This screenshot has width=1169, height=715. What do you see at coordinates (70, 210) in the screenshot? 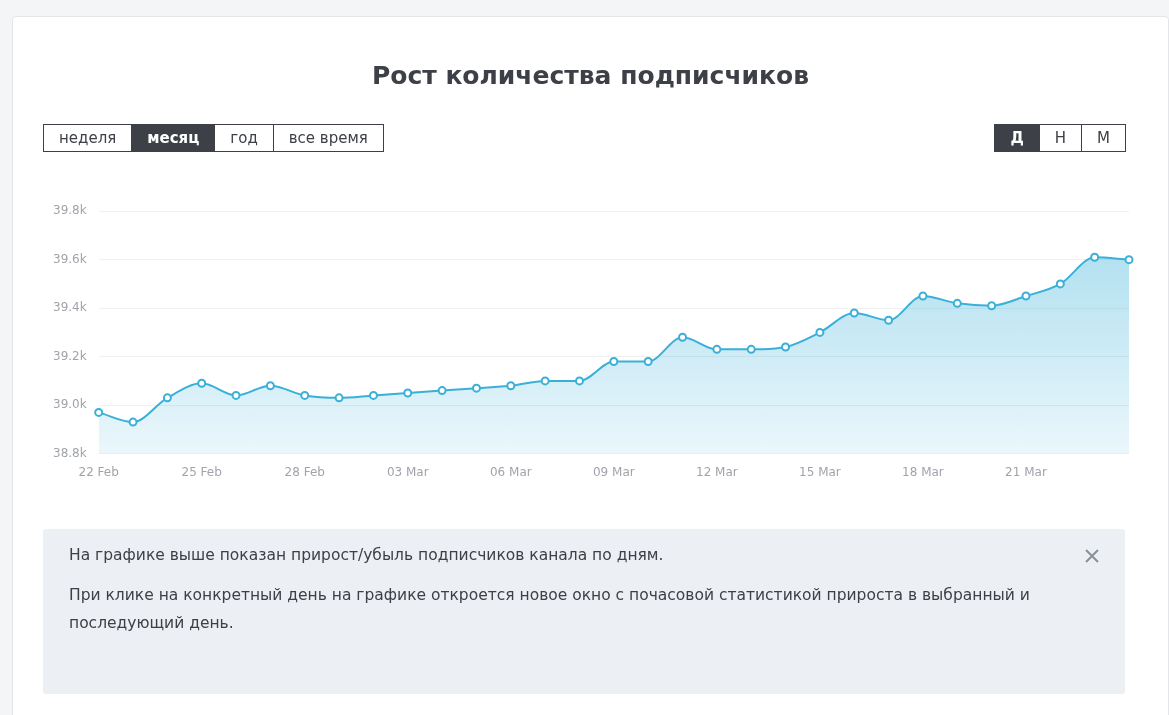
I see `y-tick-label: 39.8k` at bounding box center [70, 210].